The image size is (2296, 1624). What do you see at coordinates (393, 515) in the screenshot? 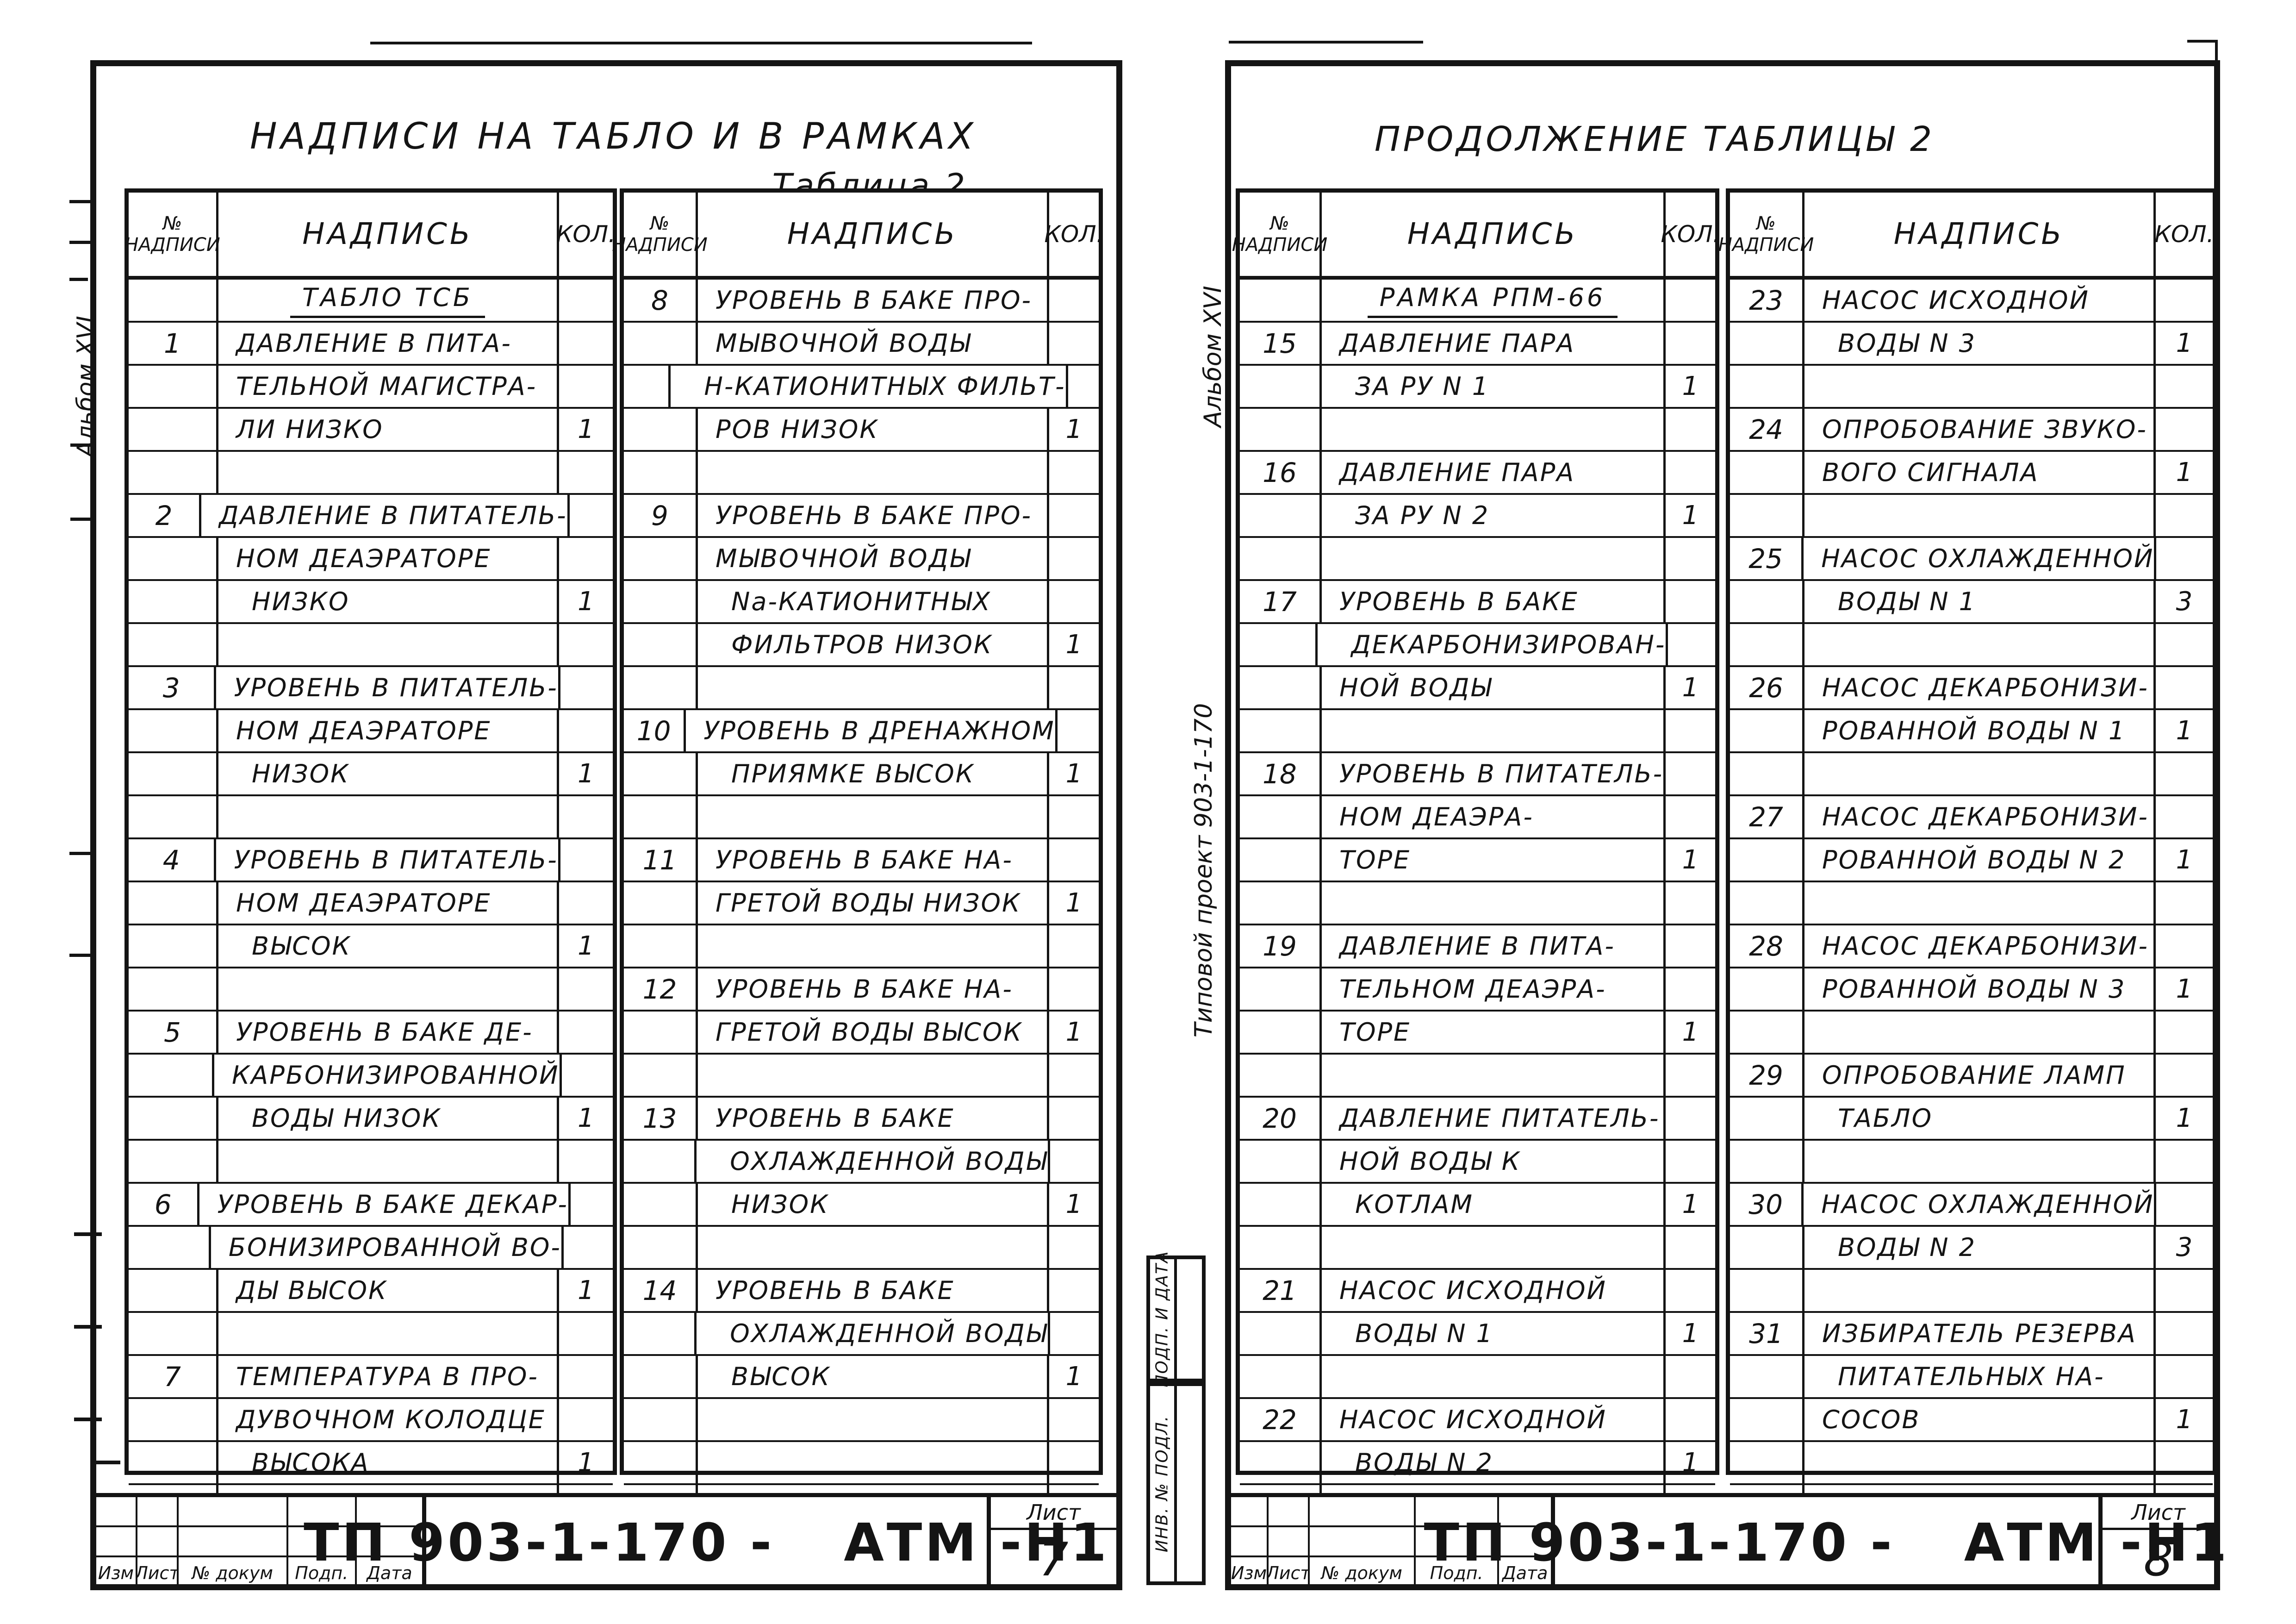
I see `inscription-line: ДАВЛЕНИЕ В ПИТАТЕЛЬ-` at bounding box center [393, 515].